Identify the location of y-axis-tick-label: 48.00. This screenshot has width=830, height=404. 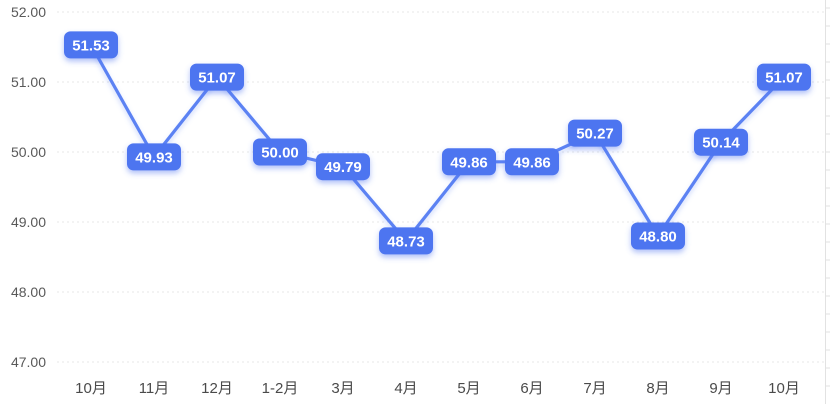
(28, 292).